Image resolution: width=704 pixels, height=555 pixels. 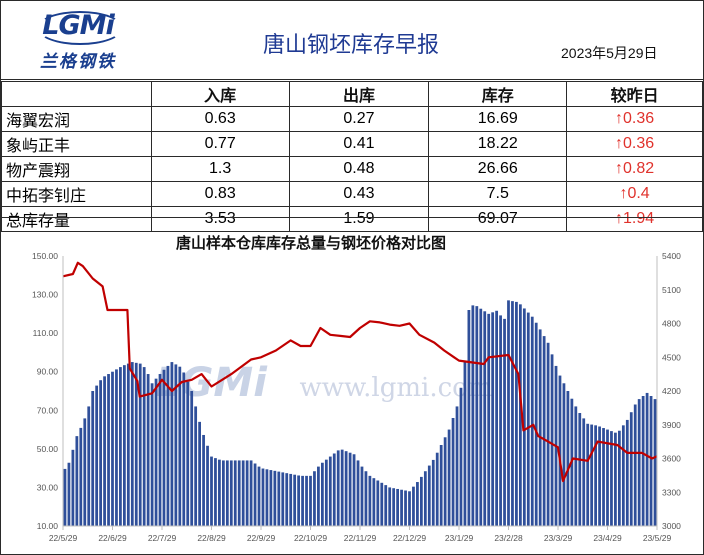 I want to click on inbound-value: 0.63, so click(x=220, y=119).